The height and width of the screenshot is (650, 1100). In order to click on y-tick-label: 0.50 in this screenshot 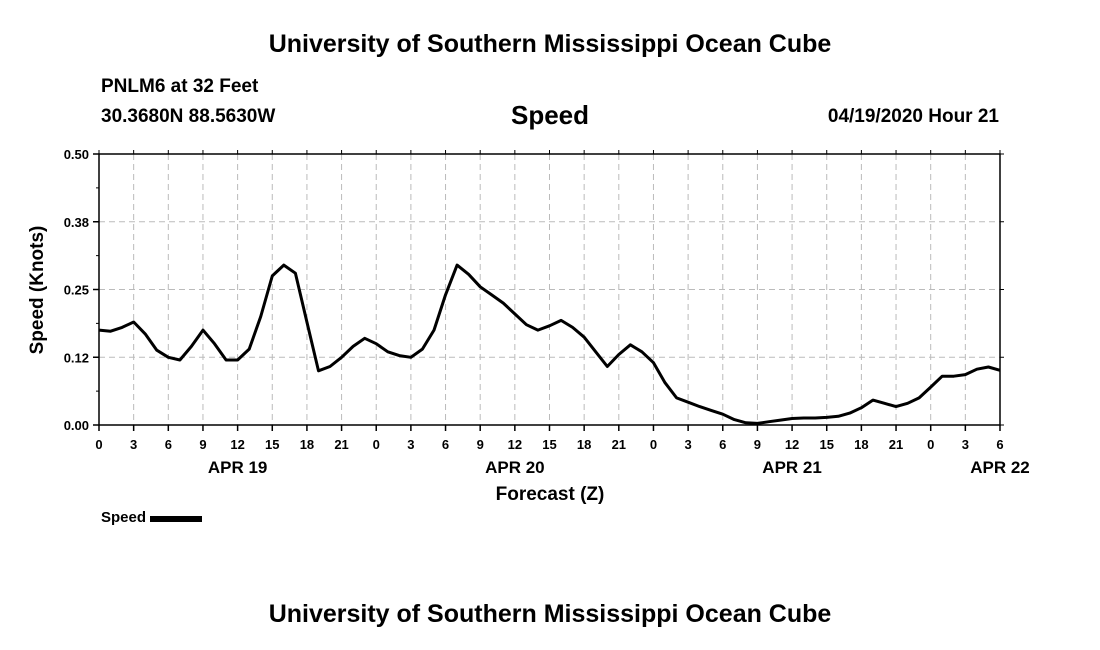, I will do `click(76, 154)`.